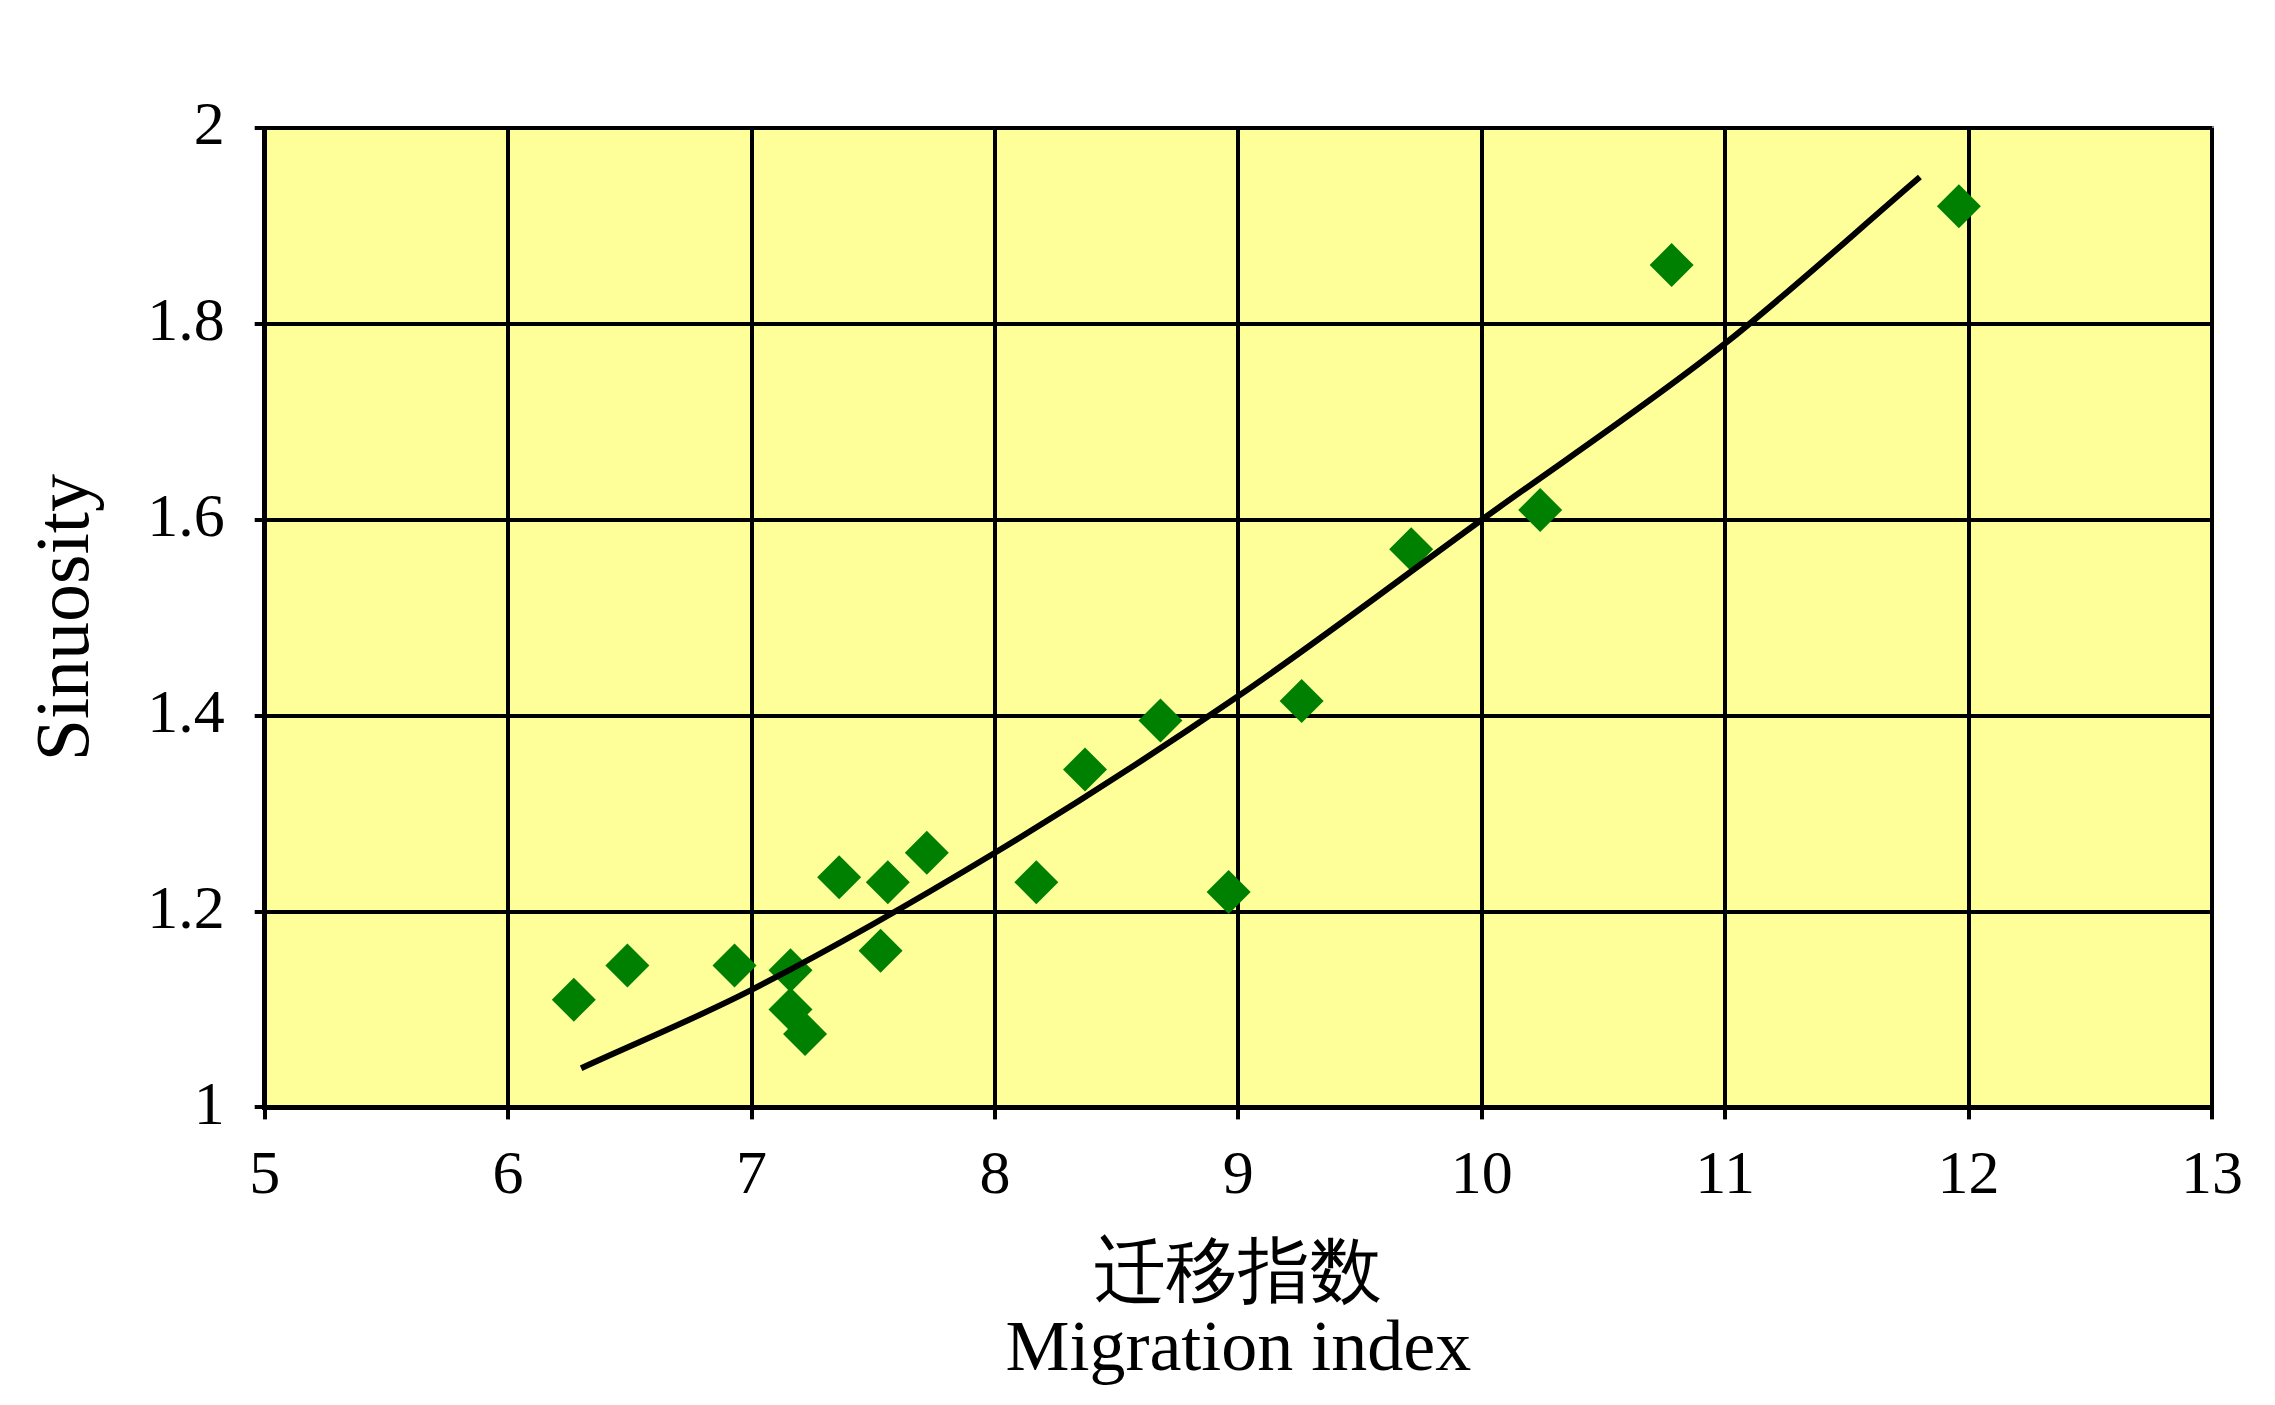 The height and width of the screenshot is (1405, 2275). Describe the element at coordinates (265, 1171) in the screenshot. I see `x-tick-label: 5` at that location.